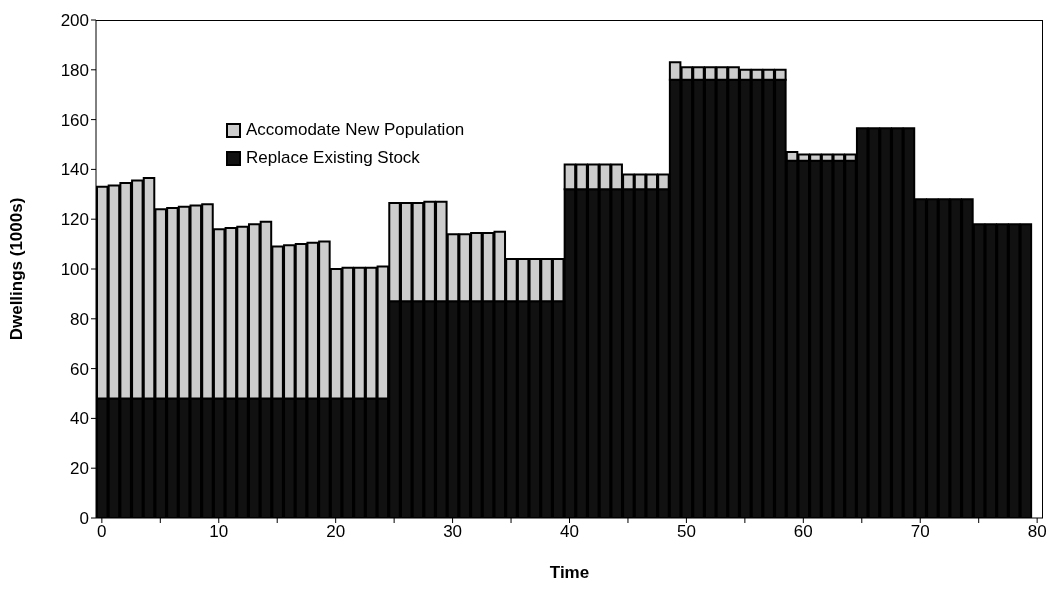 This screenshot has height=597, width=1055. What do you see at coordinates (79, 419) in the screenshot?
I see `y-tick-label: 40` at bounding box center [79, 419].